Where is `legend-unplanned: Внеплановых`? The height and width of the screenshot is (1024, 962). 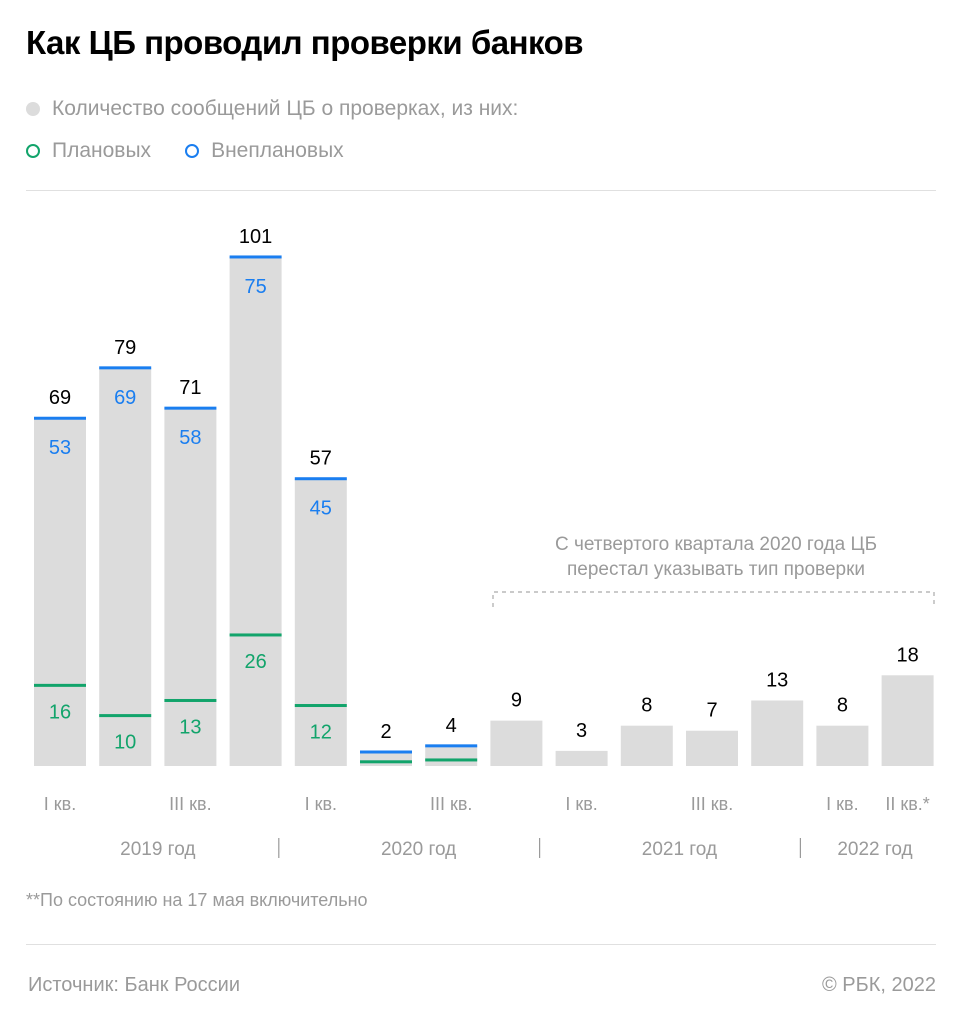
legend-unplanned: Внеплановых is located at coordinates (264, 151).